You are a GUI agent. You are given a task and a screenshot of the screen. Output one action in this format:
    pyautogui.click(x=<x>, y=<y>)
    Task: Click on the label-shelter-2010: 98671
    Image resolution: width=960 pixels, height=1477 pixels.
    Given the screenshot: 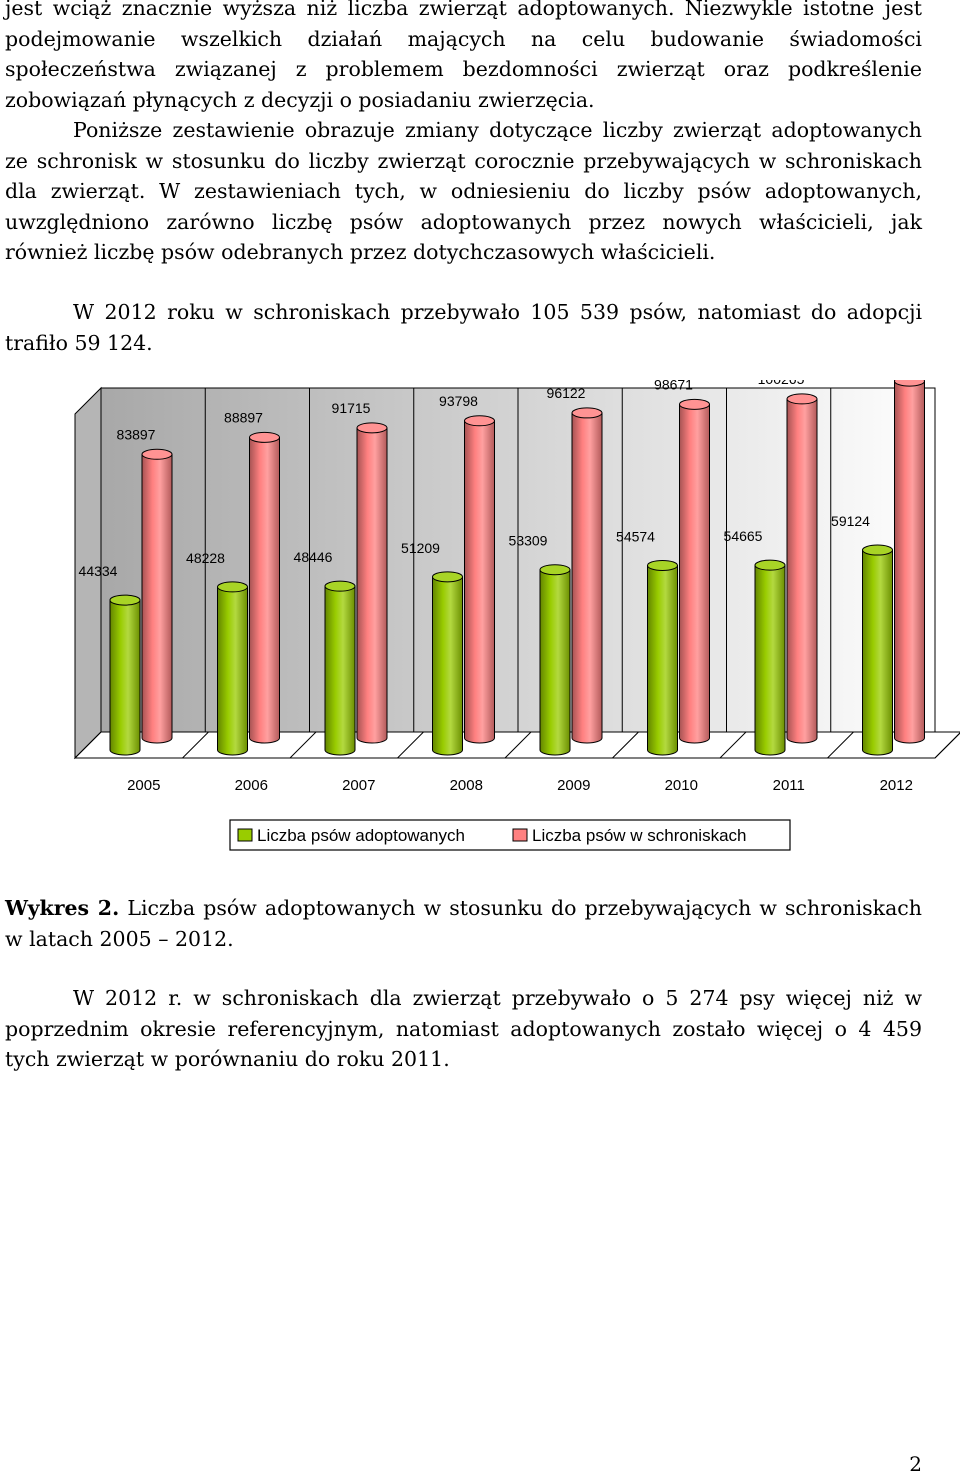 What is the action you would take?
    pyautogui.click(x=673, y=386)
    